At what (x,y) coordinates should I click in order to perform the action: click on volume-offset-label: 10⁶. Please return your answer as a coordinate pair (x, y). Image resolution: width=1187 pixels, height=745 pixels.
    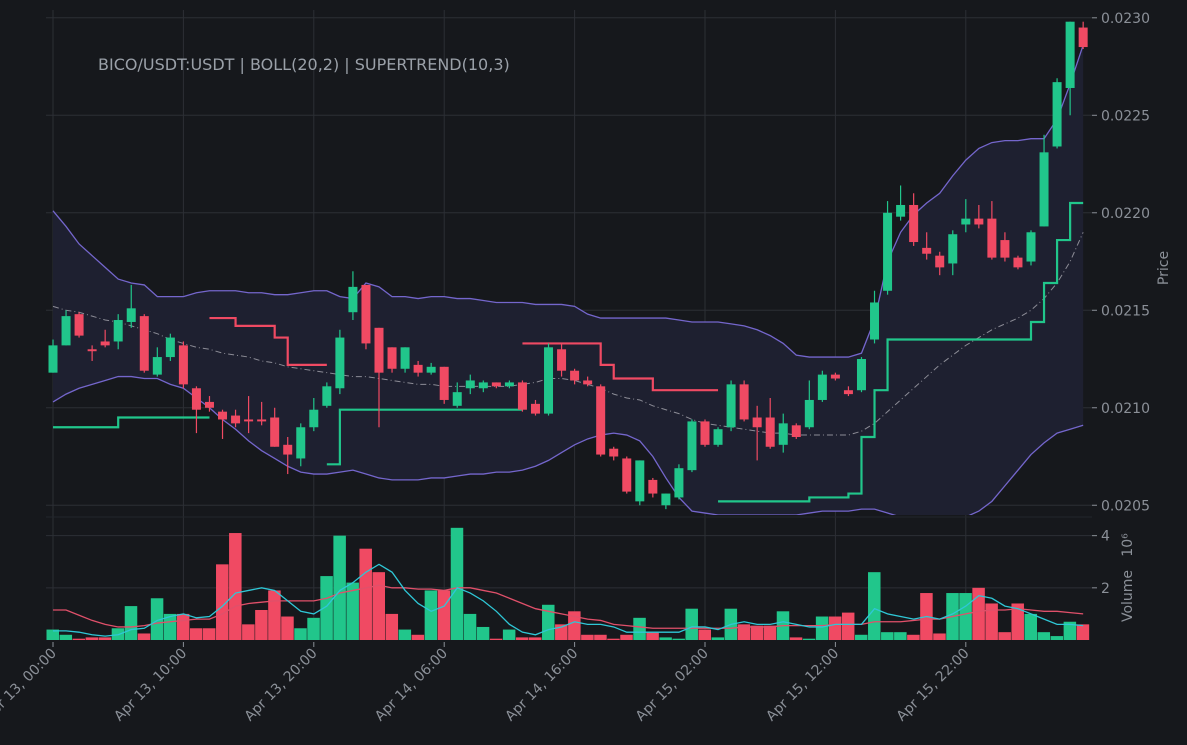
    Looking at the image, I should click on (1128, 545).